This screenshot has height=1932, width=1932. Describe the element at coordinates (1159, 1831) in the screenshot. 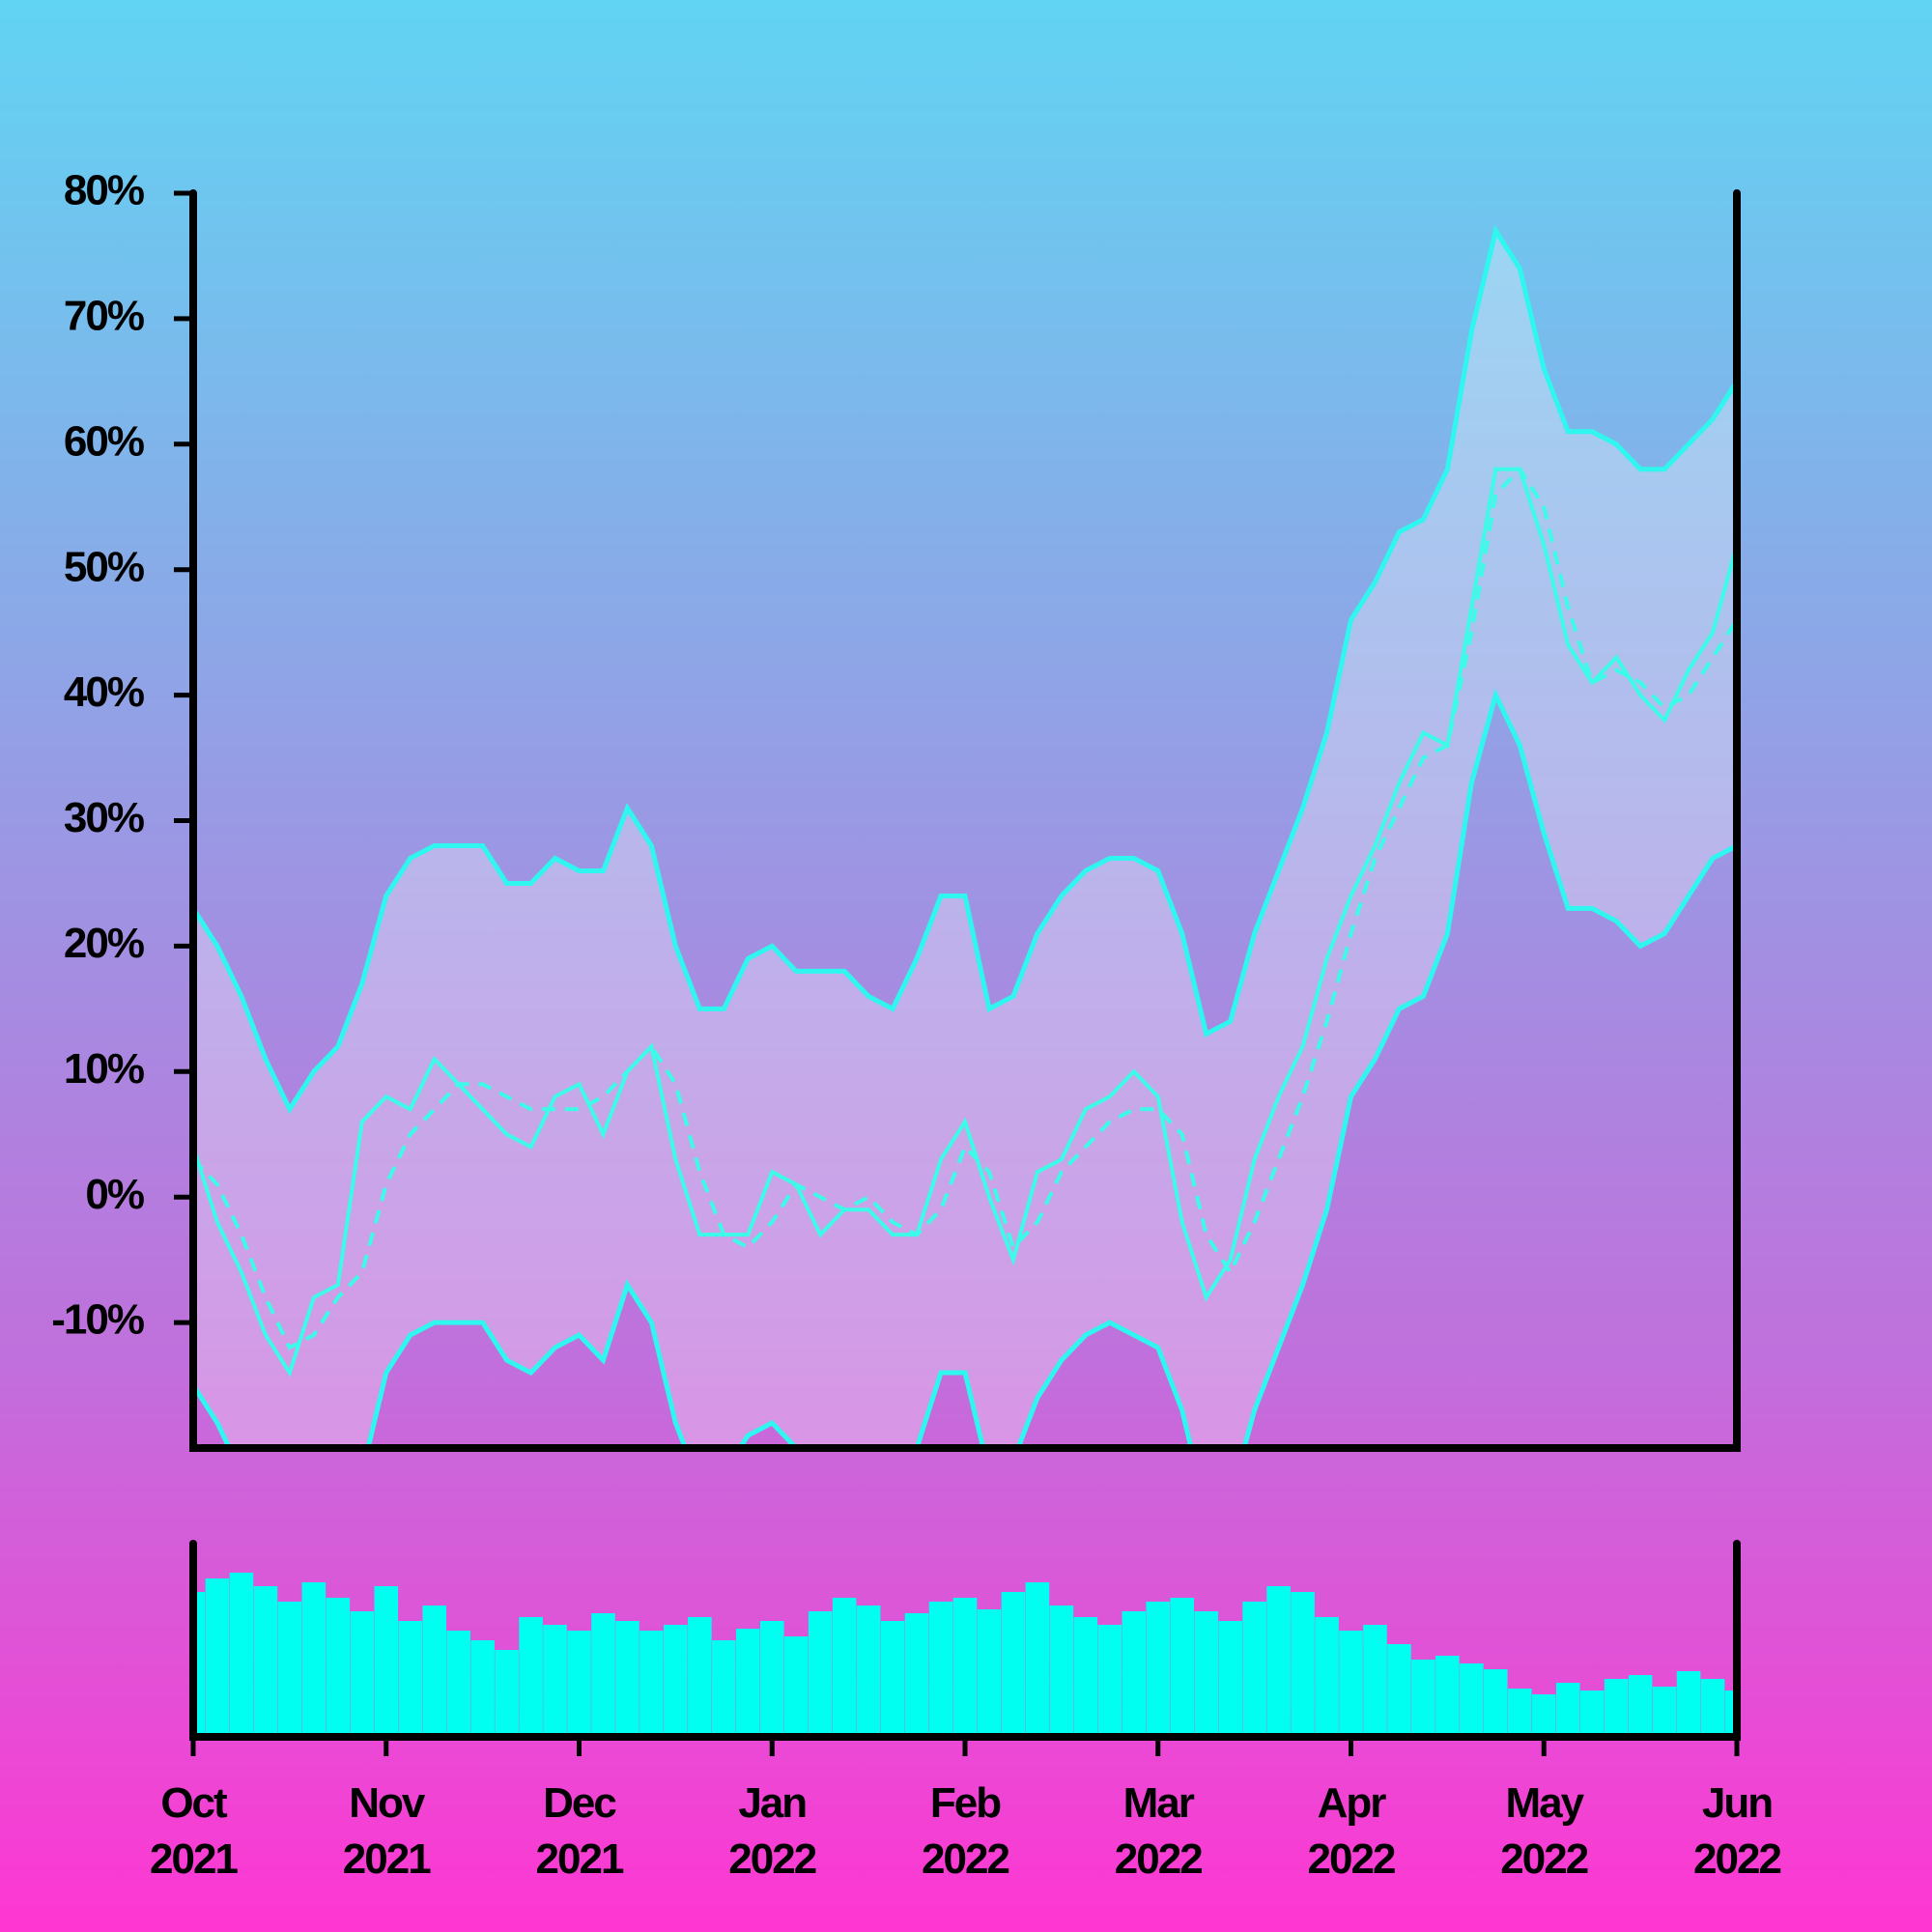

I see `x-tick-label: Mar 2022` at that location.